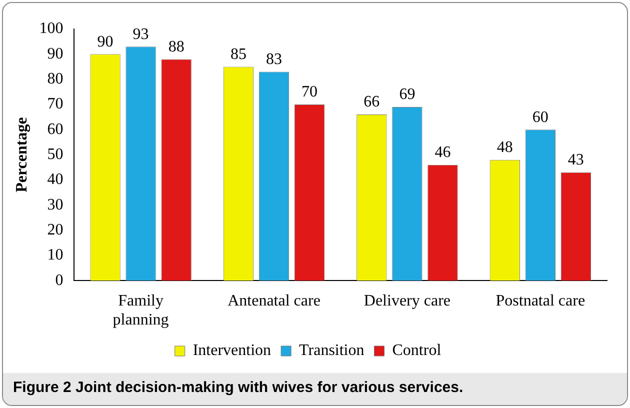 The height and width of the screenshot is (408, 630). What do you see at coordinates (176, 47) in the screenshot?
I see `data-label: 88` at bounding box center [176, 47].